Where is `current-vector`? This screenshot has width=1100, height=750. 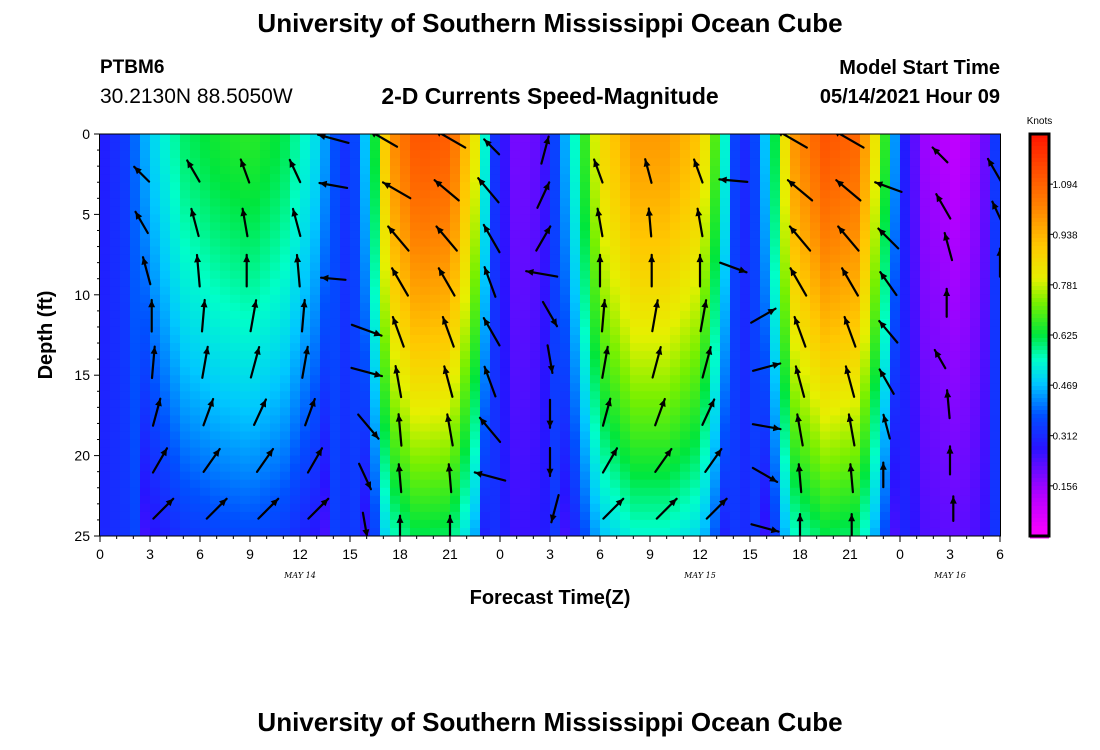
current-vector is located at coordinates (399, 430).